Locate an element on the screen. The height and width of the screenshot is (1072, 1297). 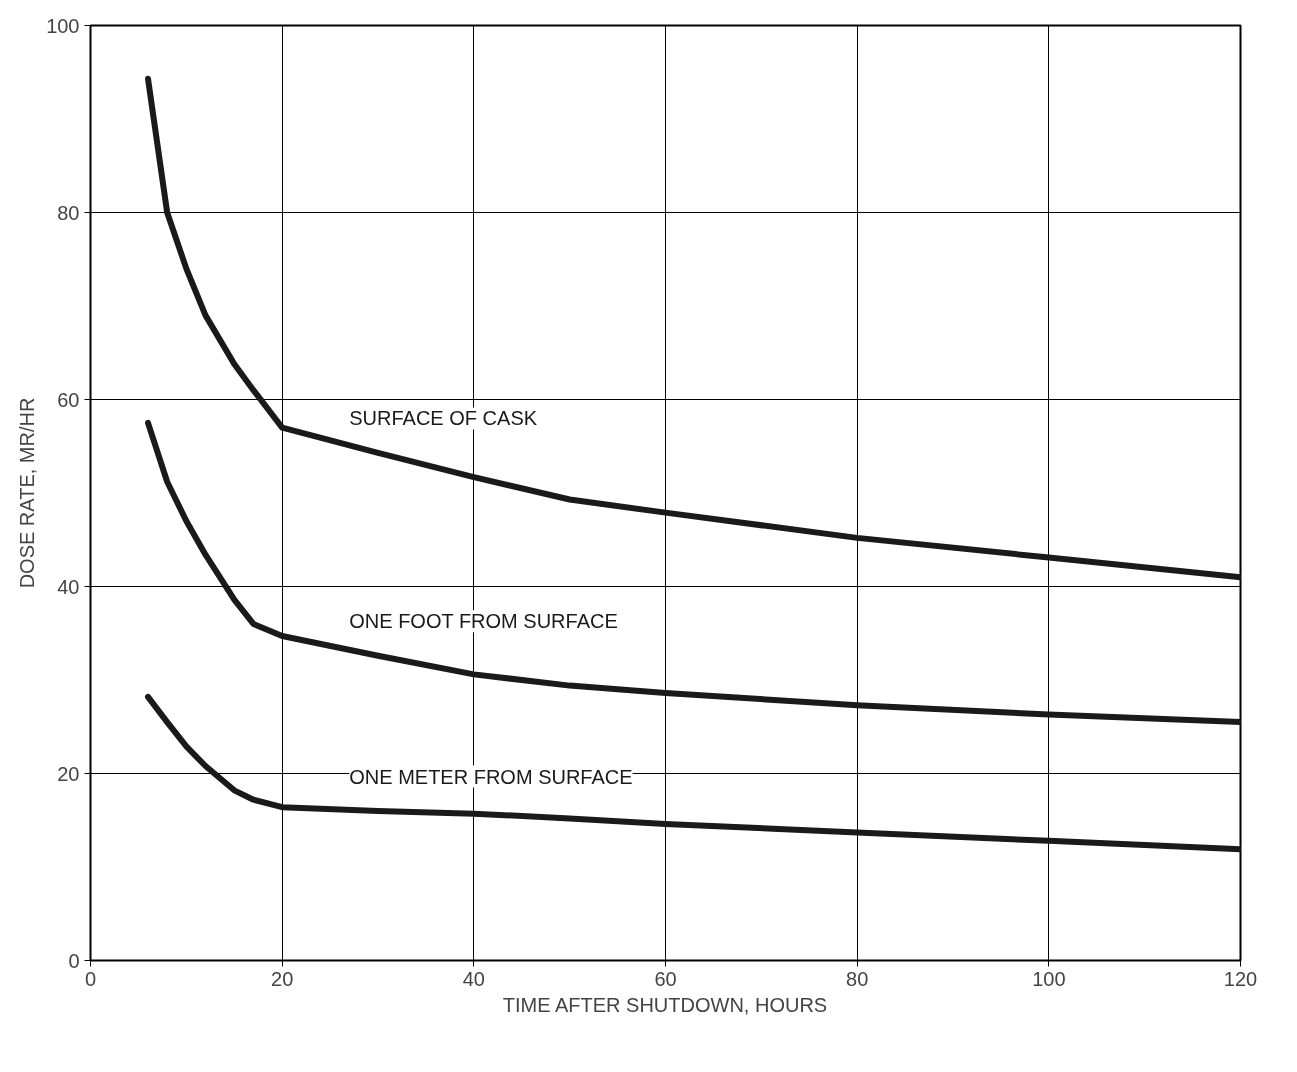
x-tick-label: 100 is located at coordinates (1049, 978).